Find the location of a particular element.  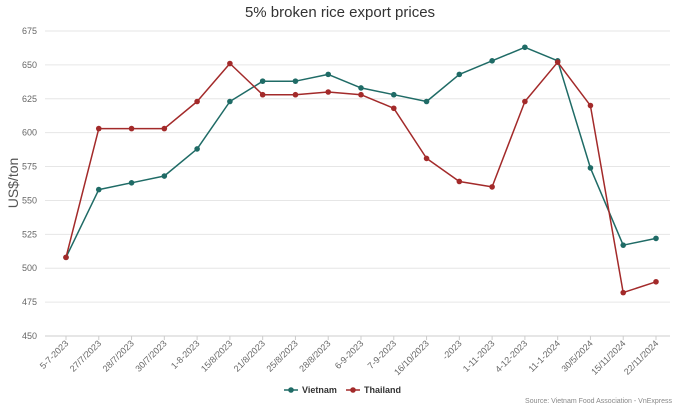

chart-title: 5% broken rice export prices is located at coordinates (340, 12).